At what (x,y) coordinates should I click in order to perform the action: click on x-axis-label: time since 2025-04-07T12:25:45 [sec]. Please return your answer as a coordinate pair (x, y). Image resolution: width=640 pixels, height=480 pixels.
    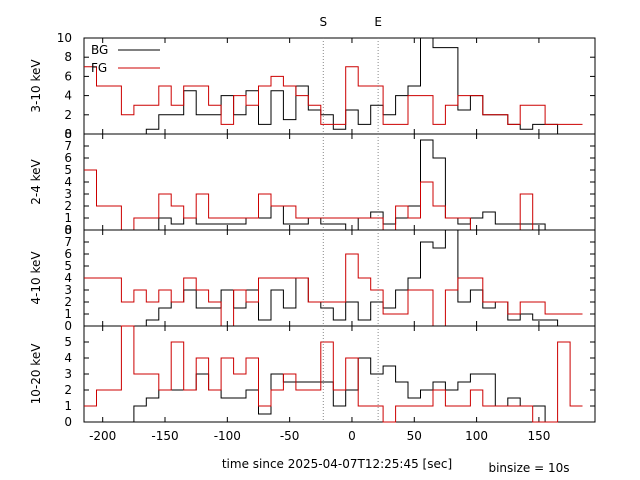
    Looking at the image, I should click on (337, 464).